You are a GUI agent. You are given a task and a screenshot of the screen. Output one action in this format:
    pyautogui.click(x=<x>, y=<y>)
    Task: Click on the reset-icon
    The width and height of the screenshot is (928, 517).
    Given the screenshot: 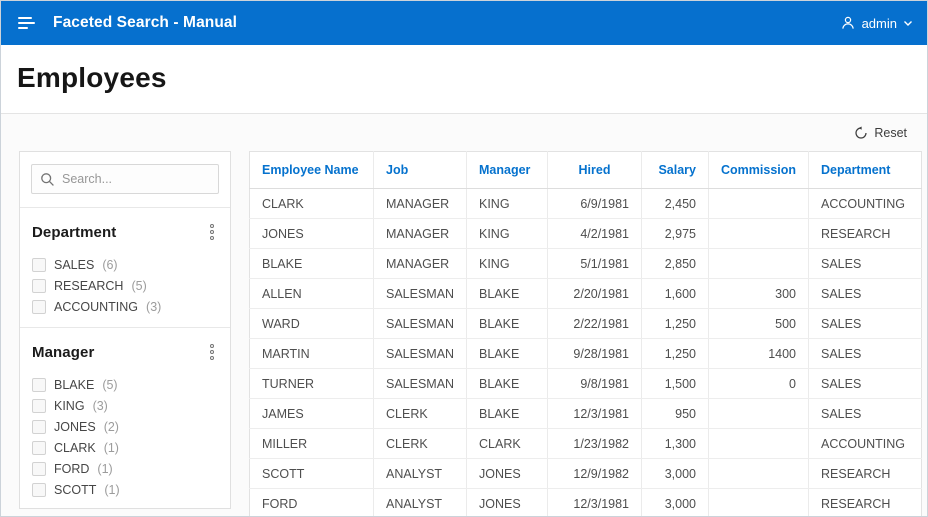 What is the action you would take?
    pyautogui.click(x=861, y=132)
    